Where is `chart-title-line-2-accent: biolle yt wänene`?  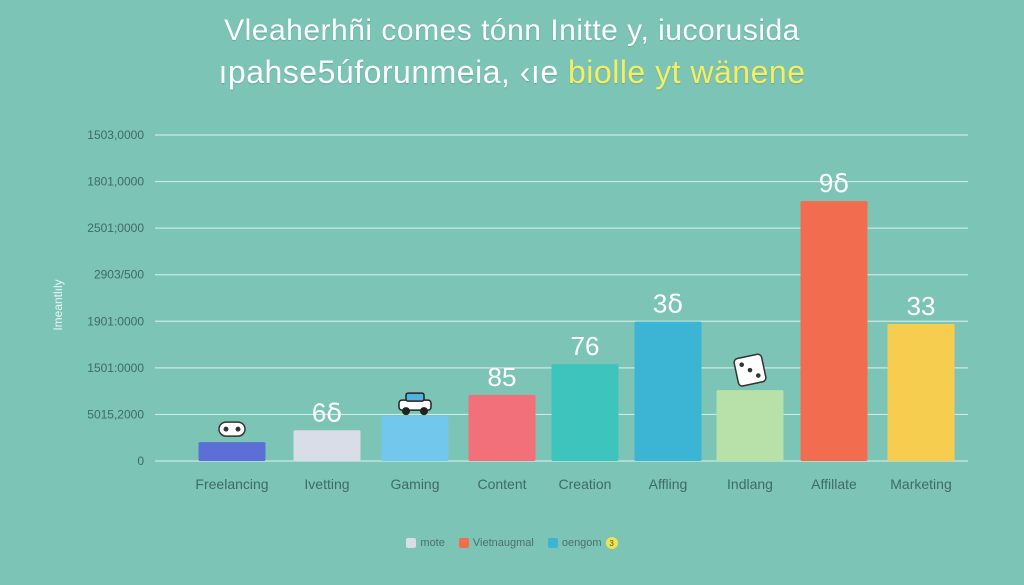 chart-title-line-2-accent: biolle yt wänene is located at coordinates (687, 72).